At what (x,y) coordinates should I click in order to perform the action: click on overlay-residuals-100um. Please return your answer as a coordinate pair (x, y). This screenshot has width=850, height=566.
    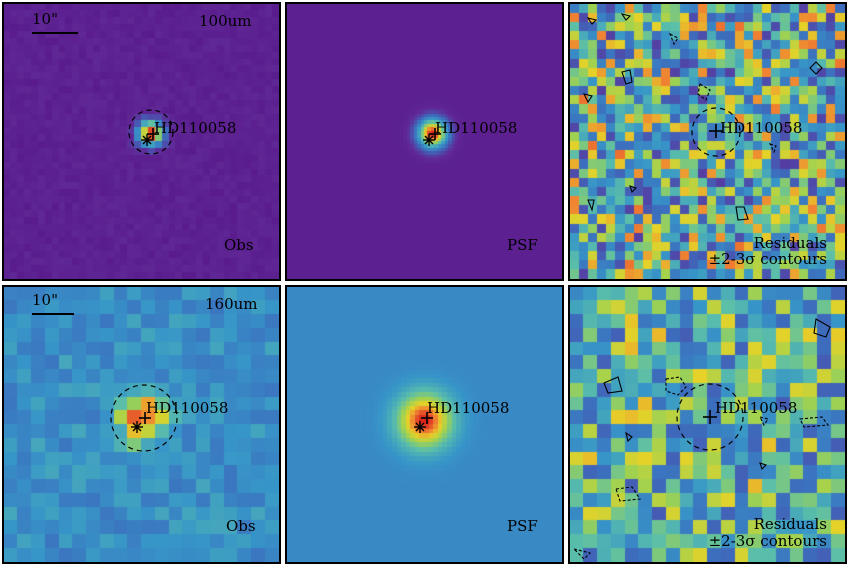
    Looking at the image, I should click on (702, 117).